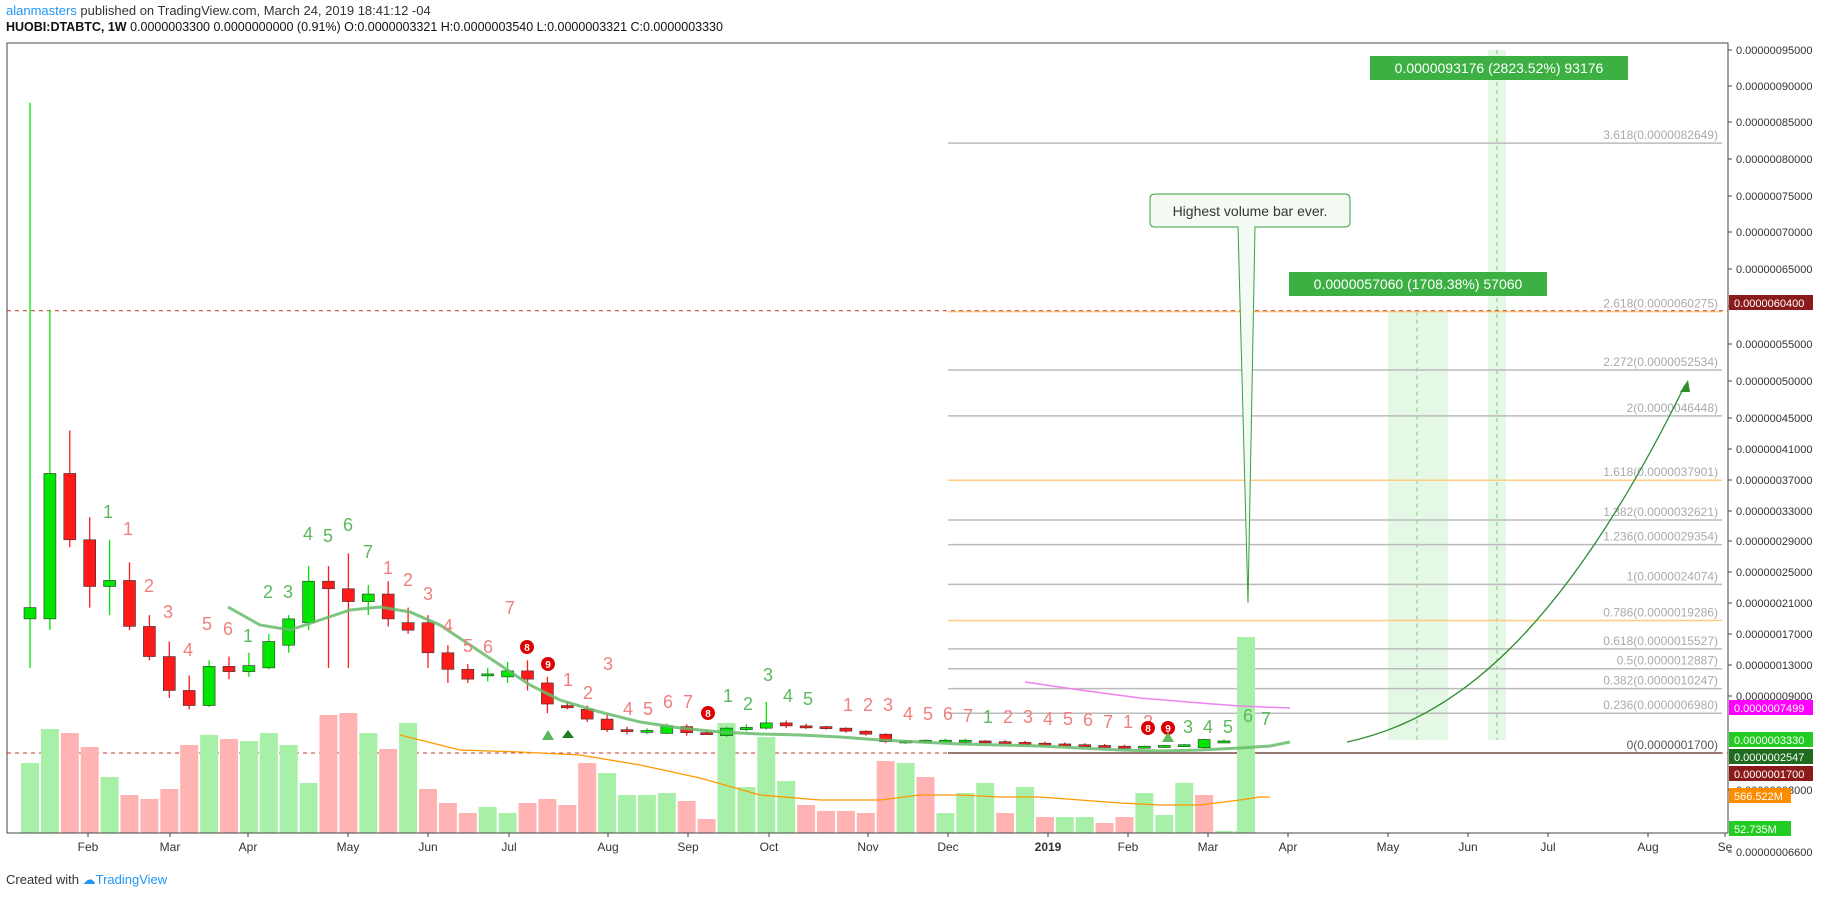 The image size is (1828, 898). What do you see at coordinates (1499, 68) in the screenshot?
I see `measure-callout-1-bg` at bounding box center [1499, 68].